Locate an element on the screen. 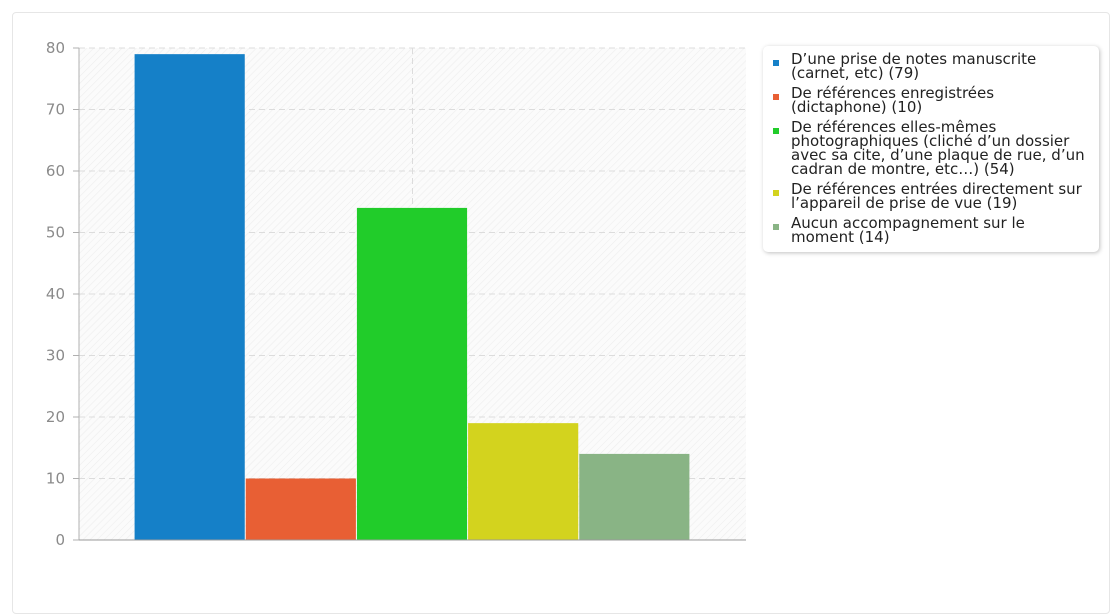  legend-label: Aucun accompagnement sur le moment (14) is located at coordinates (908, 230).